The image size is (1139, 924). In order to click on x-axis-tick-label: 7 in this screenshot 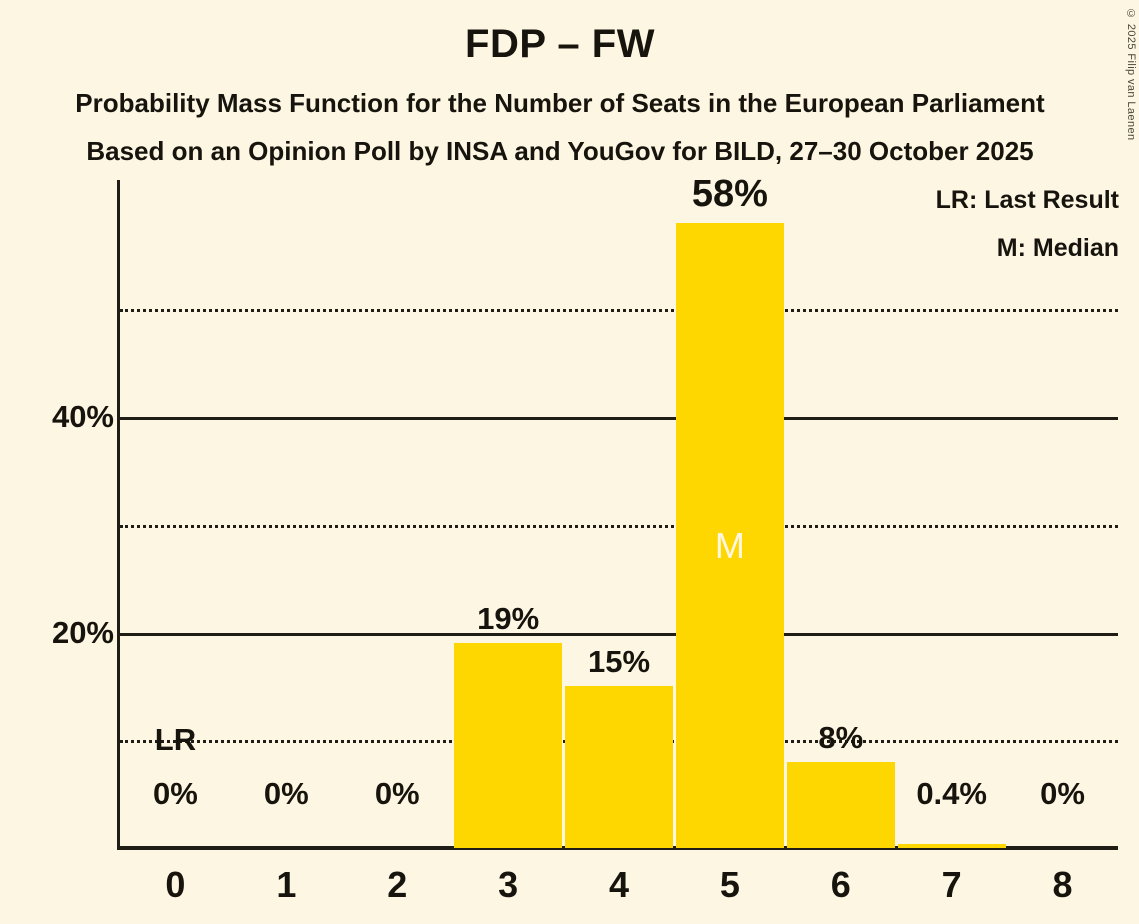, I will do `click(951, 884)`.